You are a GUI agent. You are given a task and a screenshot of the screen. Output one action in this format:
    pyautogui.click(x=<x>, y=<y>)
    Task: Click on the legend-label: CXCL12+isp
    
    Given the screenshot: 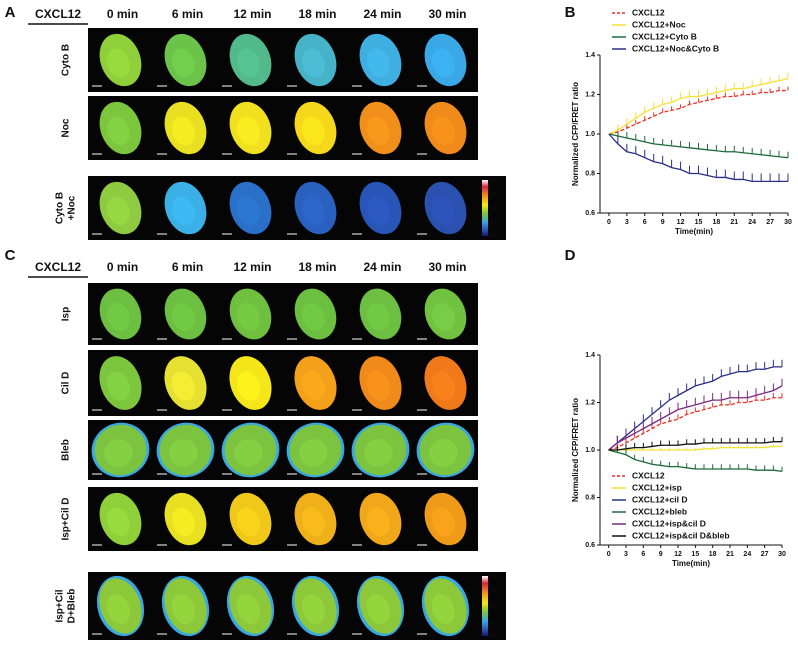 What is the action you would take?
    pyautogui.click(x=657, y=487)
    